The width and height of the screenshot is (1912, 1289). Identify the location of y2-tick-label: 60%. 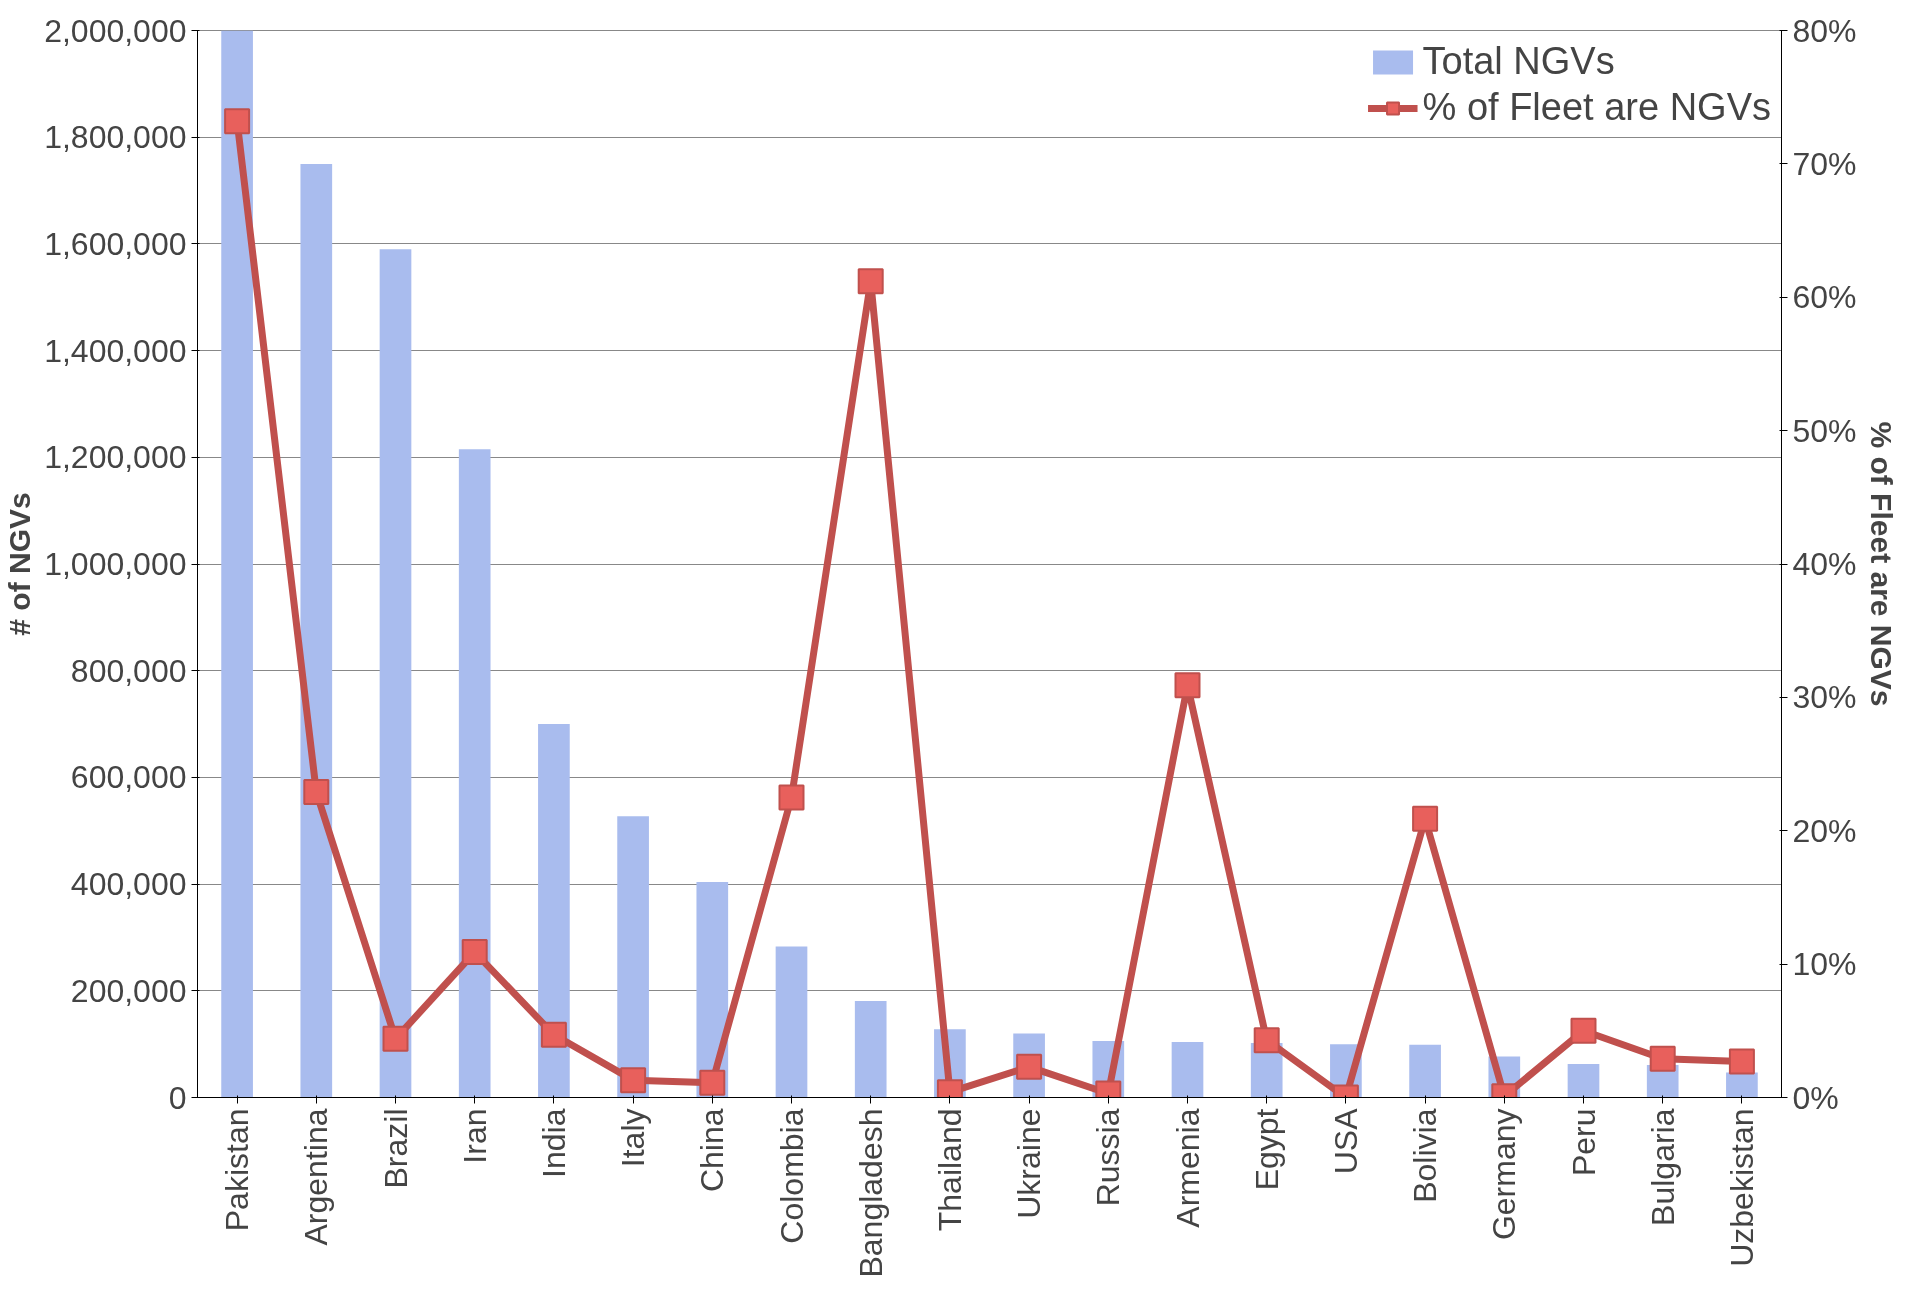
(1824, 297).